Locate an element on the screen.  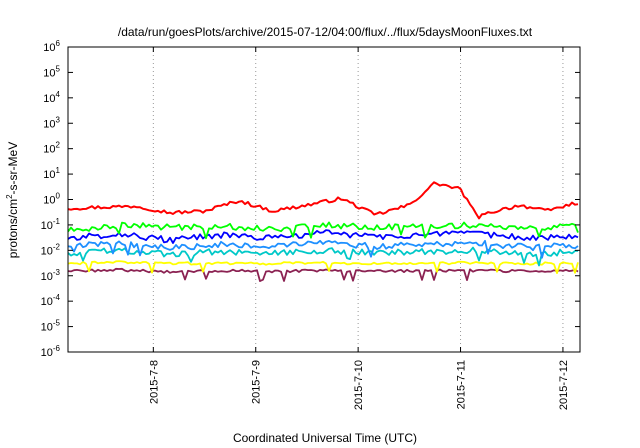
y-tick-label: 10⁻² is located at coordinates (51, 249).